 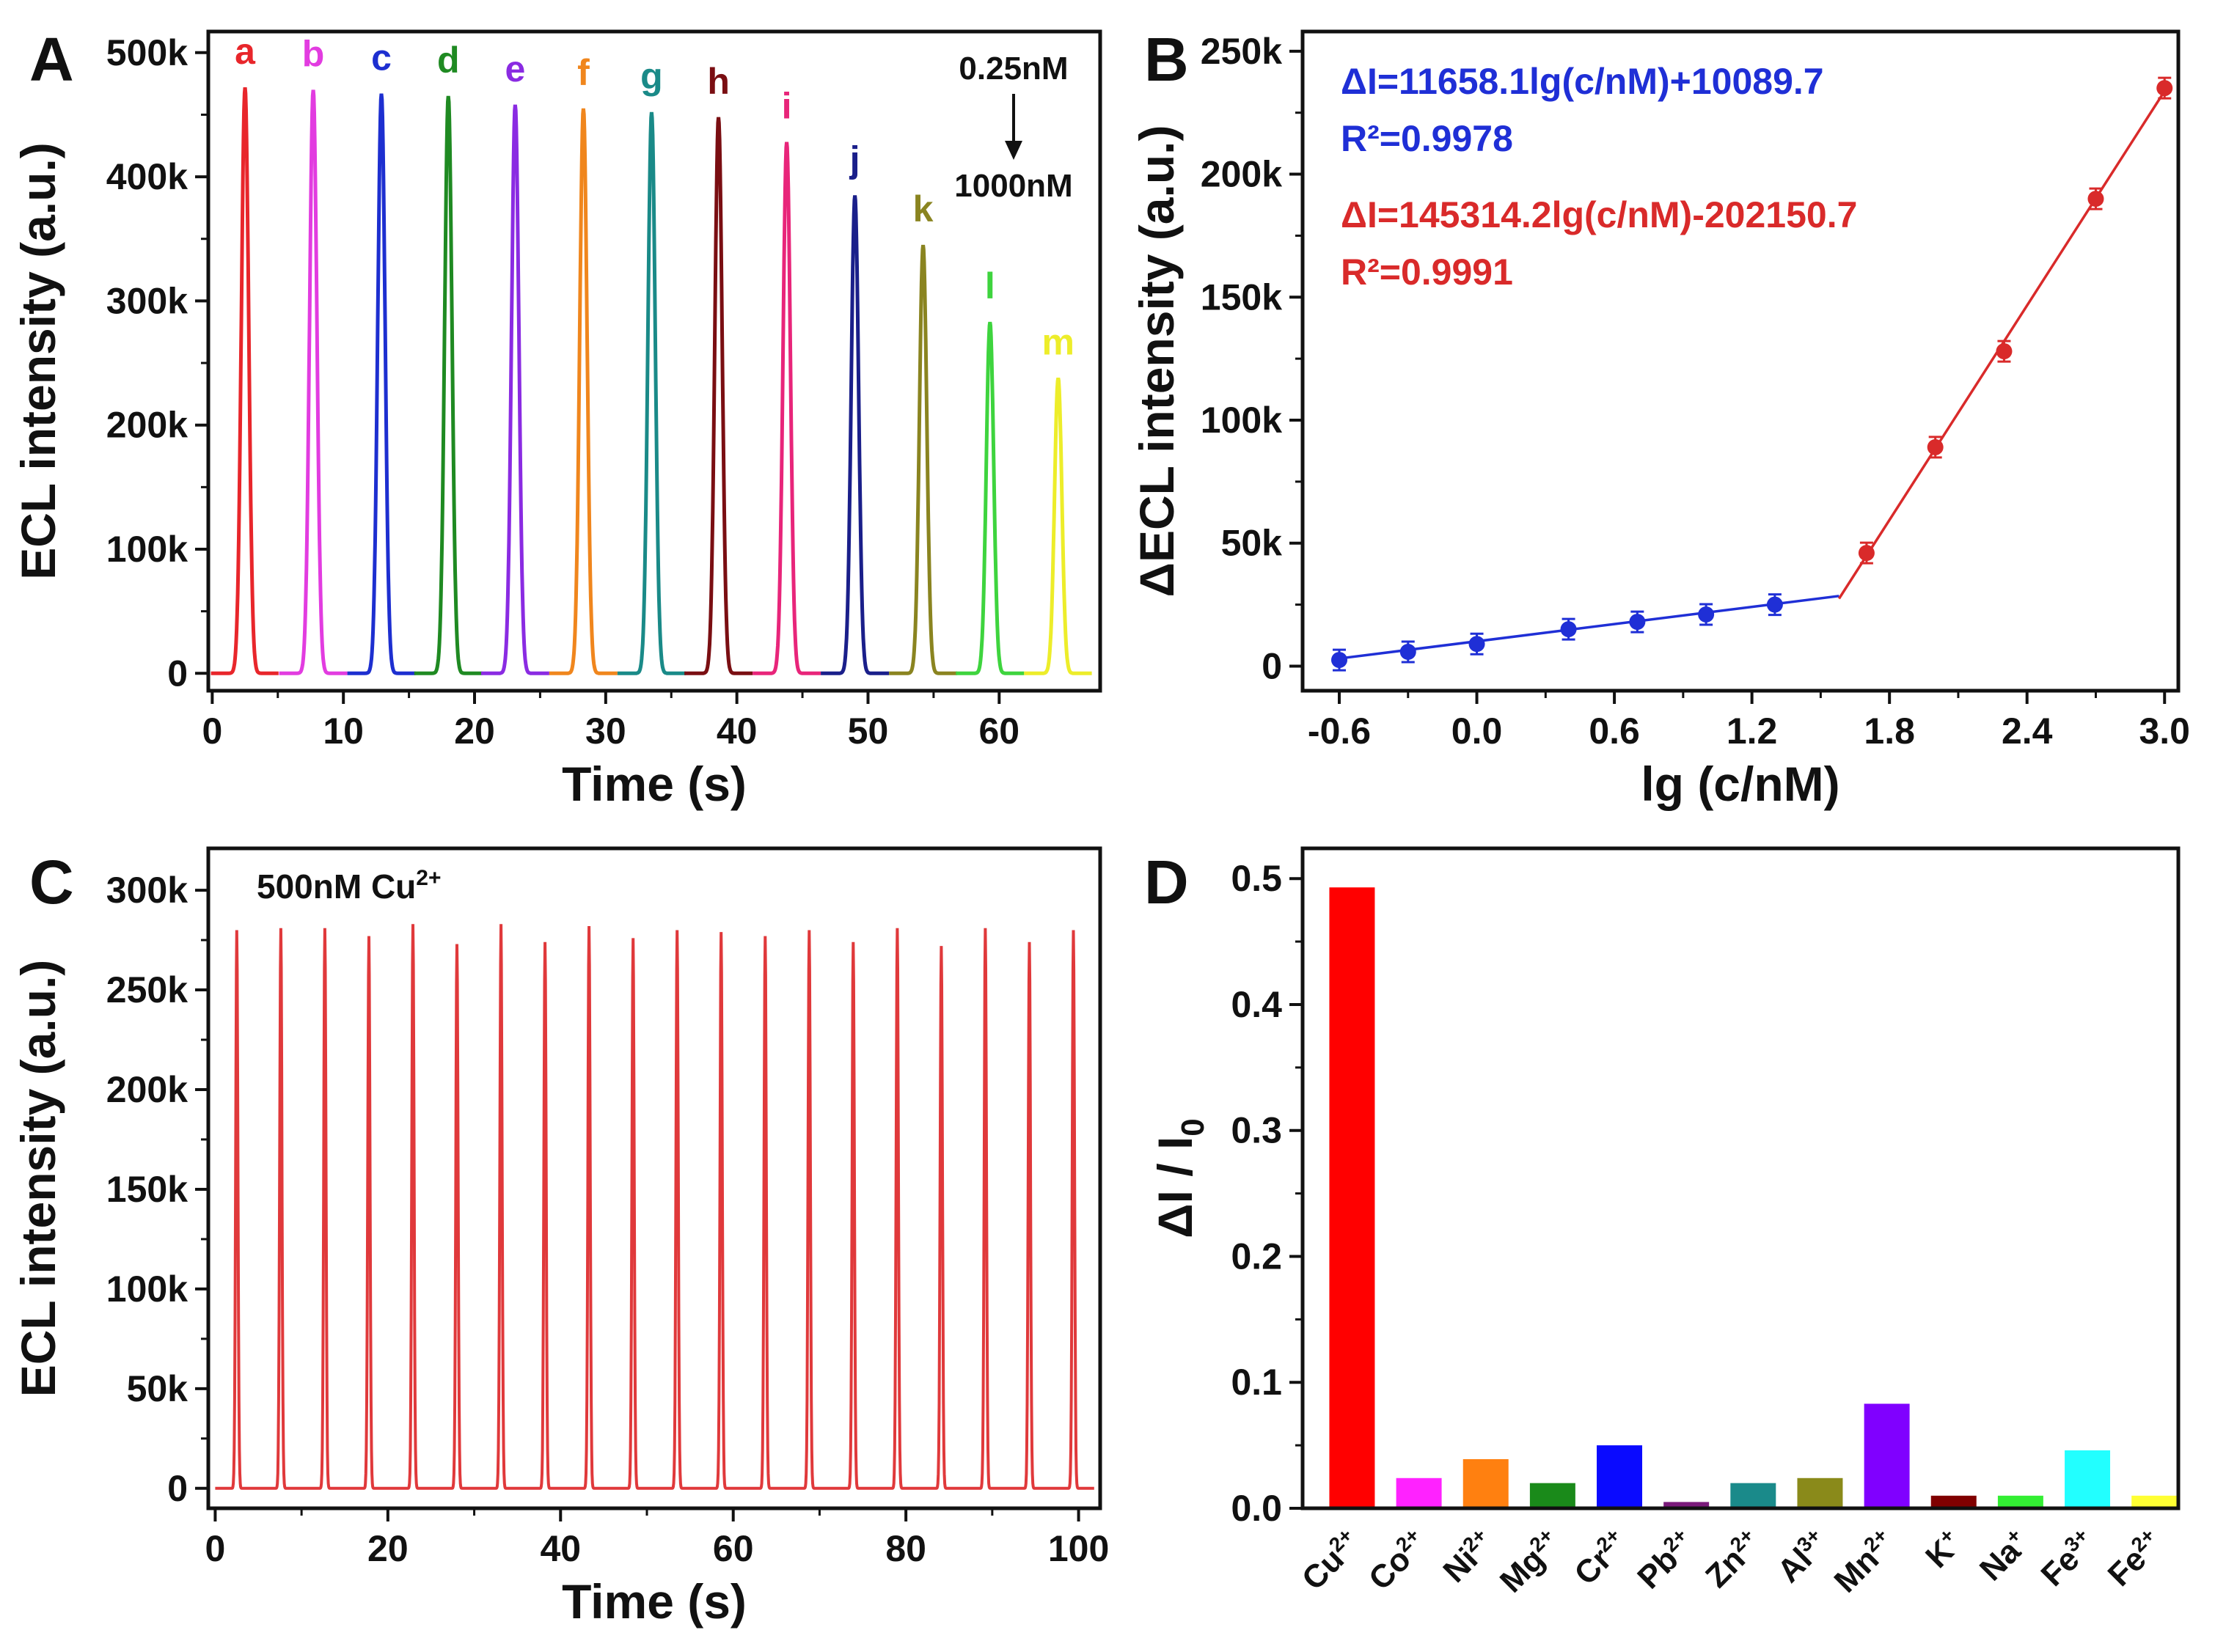 I want to click on series-line-m, so click(x=1058, y=526).